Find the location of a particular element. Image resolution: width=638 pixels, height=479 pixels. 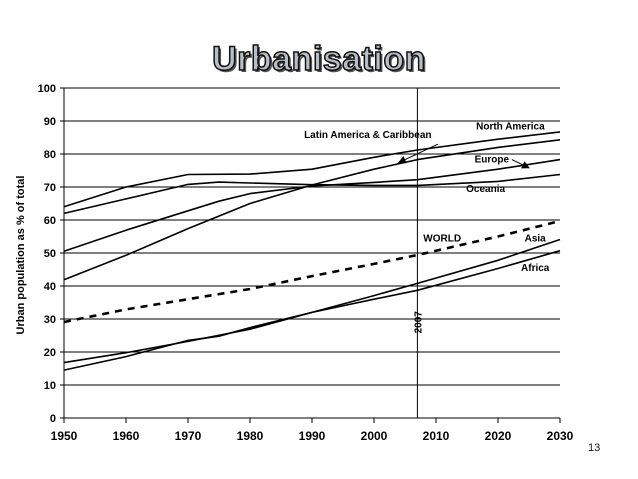

y-tick-label-20: 20 is located at coordinates (50, 353).